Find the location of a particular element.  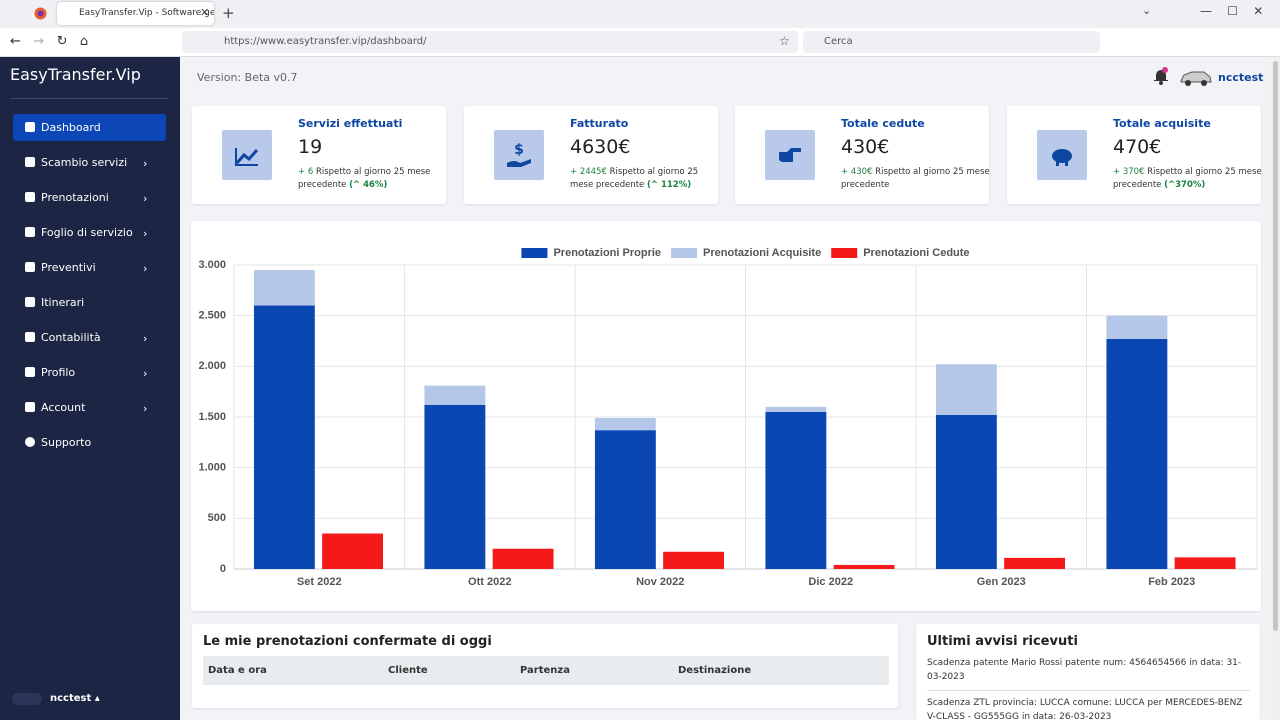

x-tick-label: Ott 2022 is located at coordinates (489, 582).